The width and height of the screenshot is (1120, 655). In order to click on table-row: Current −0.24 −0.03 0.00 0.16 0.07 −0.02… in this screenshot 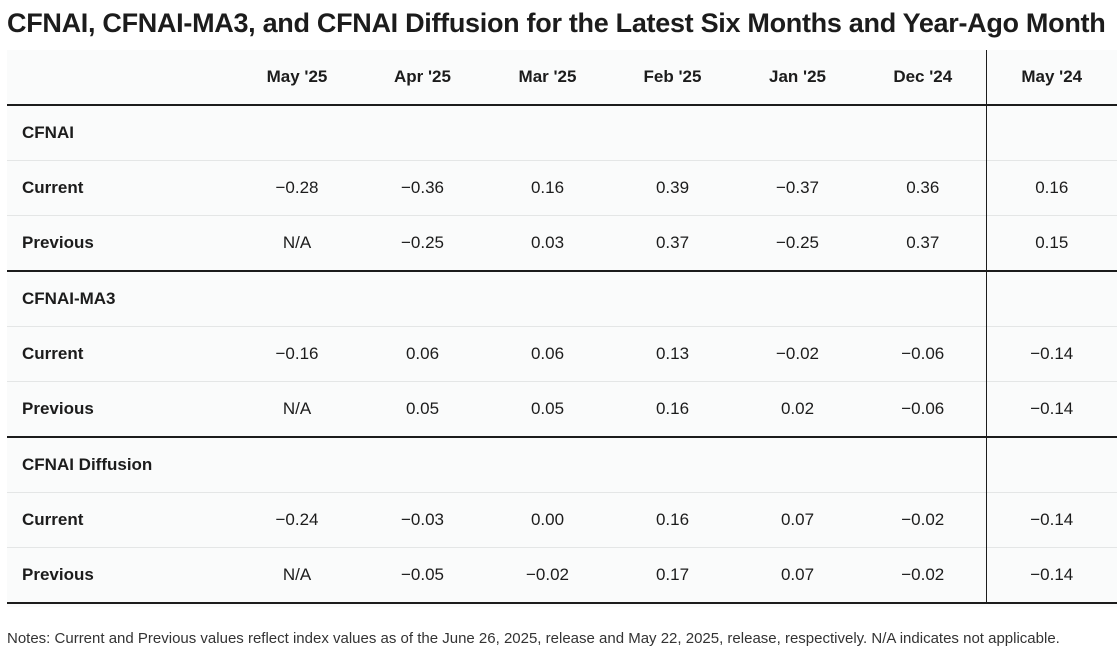, I will do `click(562, 520)`.